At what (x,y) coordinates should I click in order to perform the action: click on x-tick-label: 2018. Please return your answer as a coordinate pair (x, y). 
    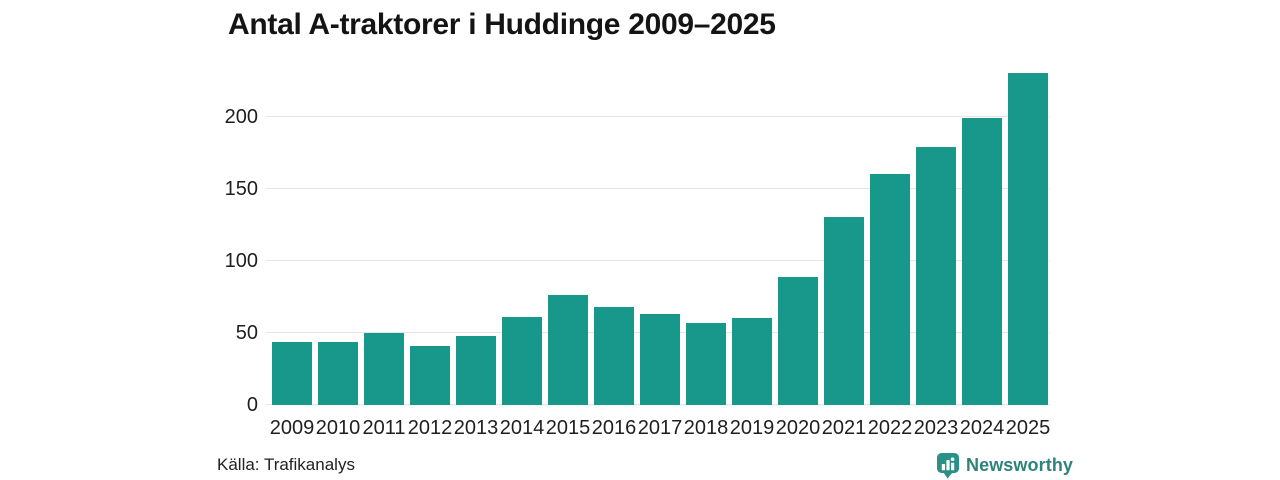
    Looking at the image, I should click on (706, 428).